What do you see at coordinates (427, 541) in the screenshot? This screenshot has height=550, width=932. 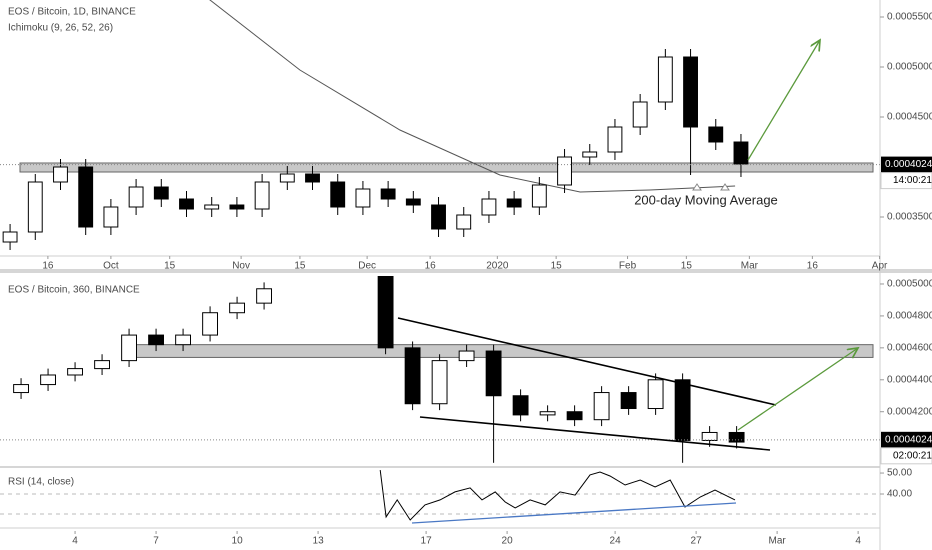 I see `x-tick-label: 17` at bounding box center [427, 541].